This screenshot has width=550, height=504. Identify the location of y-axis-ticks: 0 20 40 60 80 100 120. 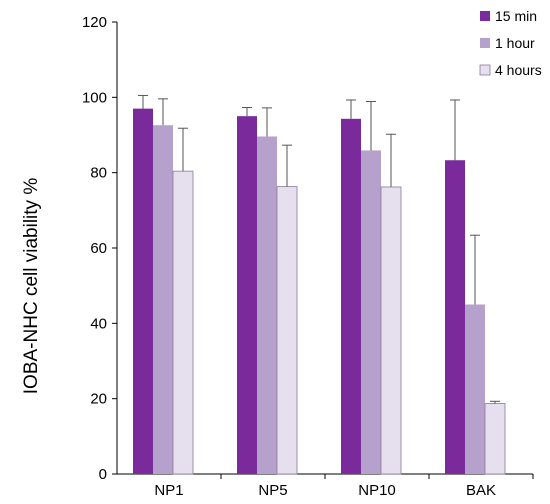
(99, 248).